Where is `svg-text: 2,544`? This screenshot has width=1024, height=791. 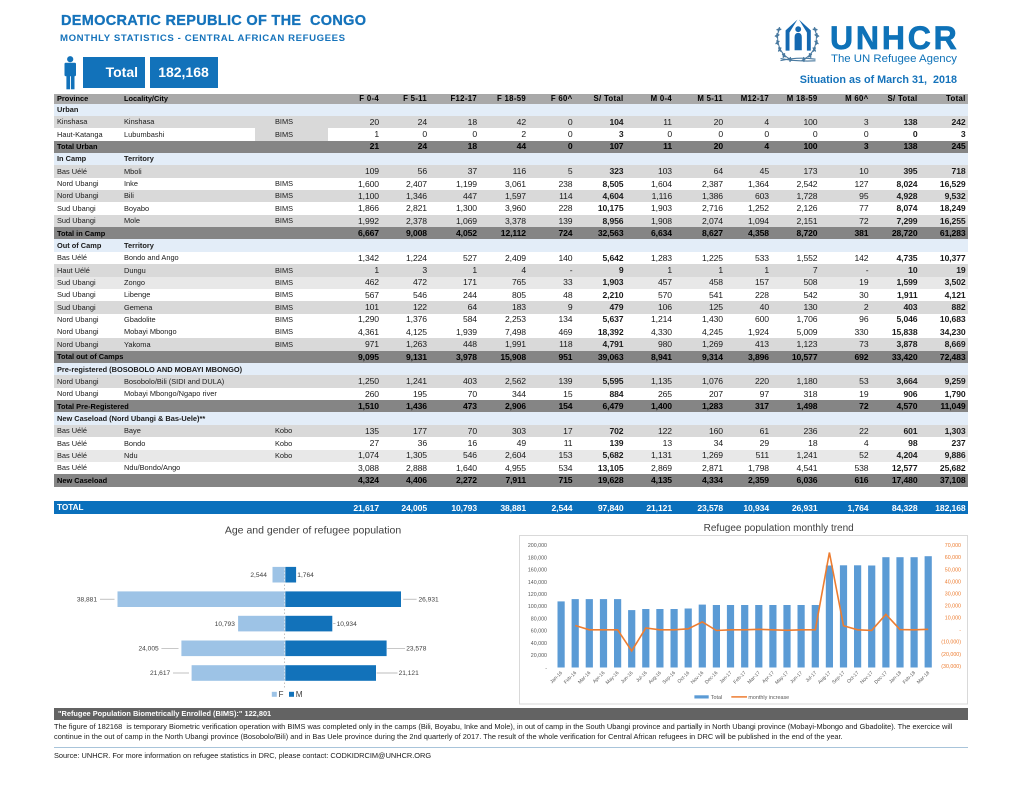 svg-text: 2,544 is located at coordinates (258, 575).